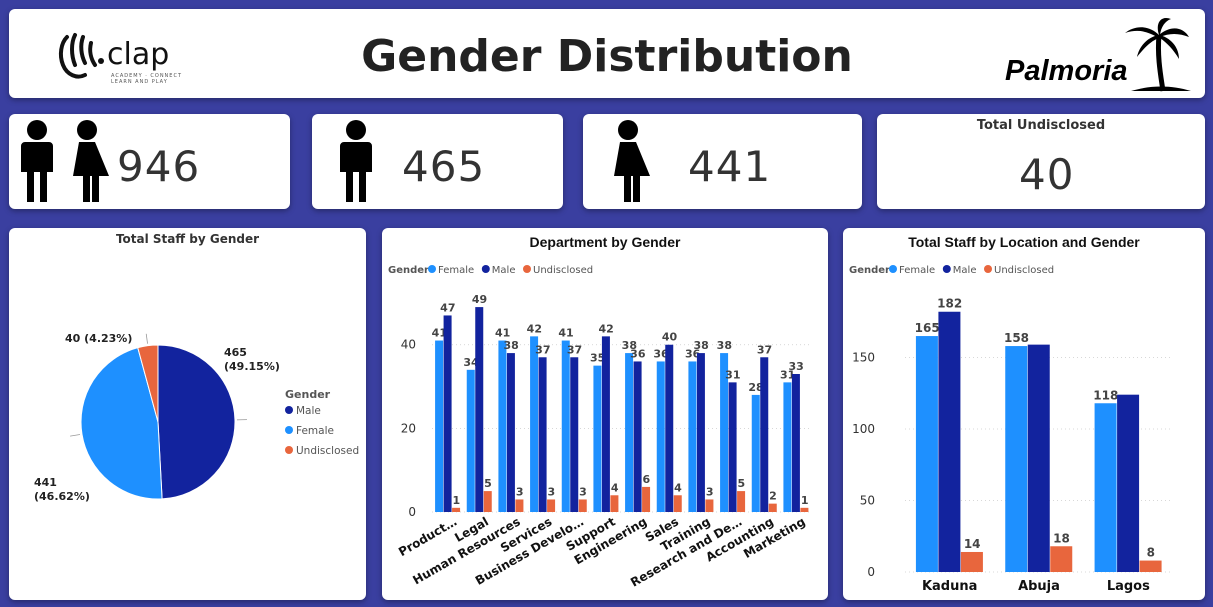 The width and height of the screenshot is (1213, 607). What do you see at coordinates (949, 441) in the screenshot?
I see `bar-kaduna-male` at bounding box center [949, 441].